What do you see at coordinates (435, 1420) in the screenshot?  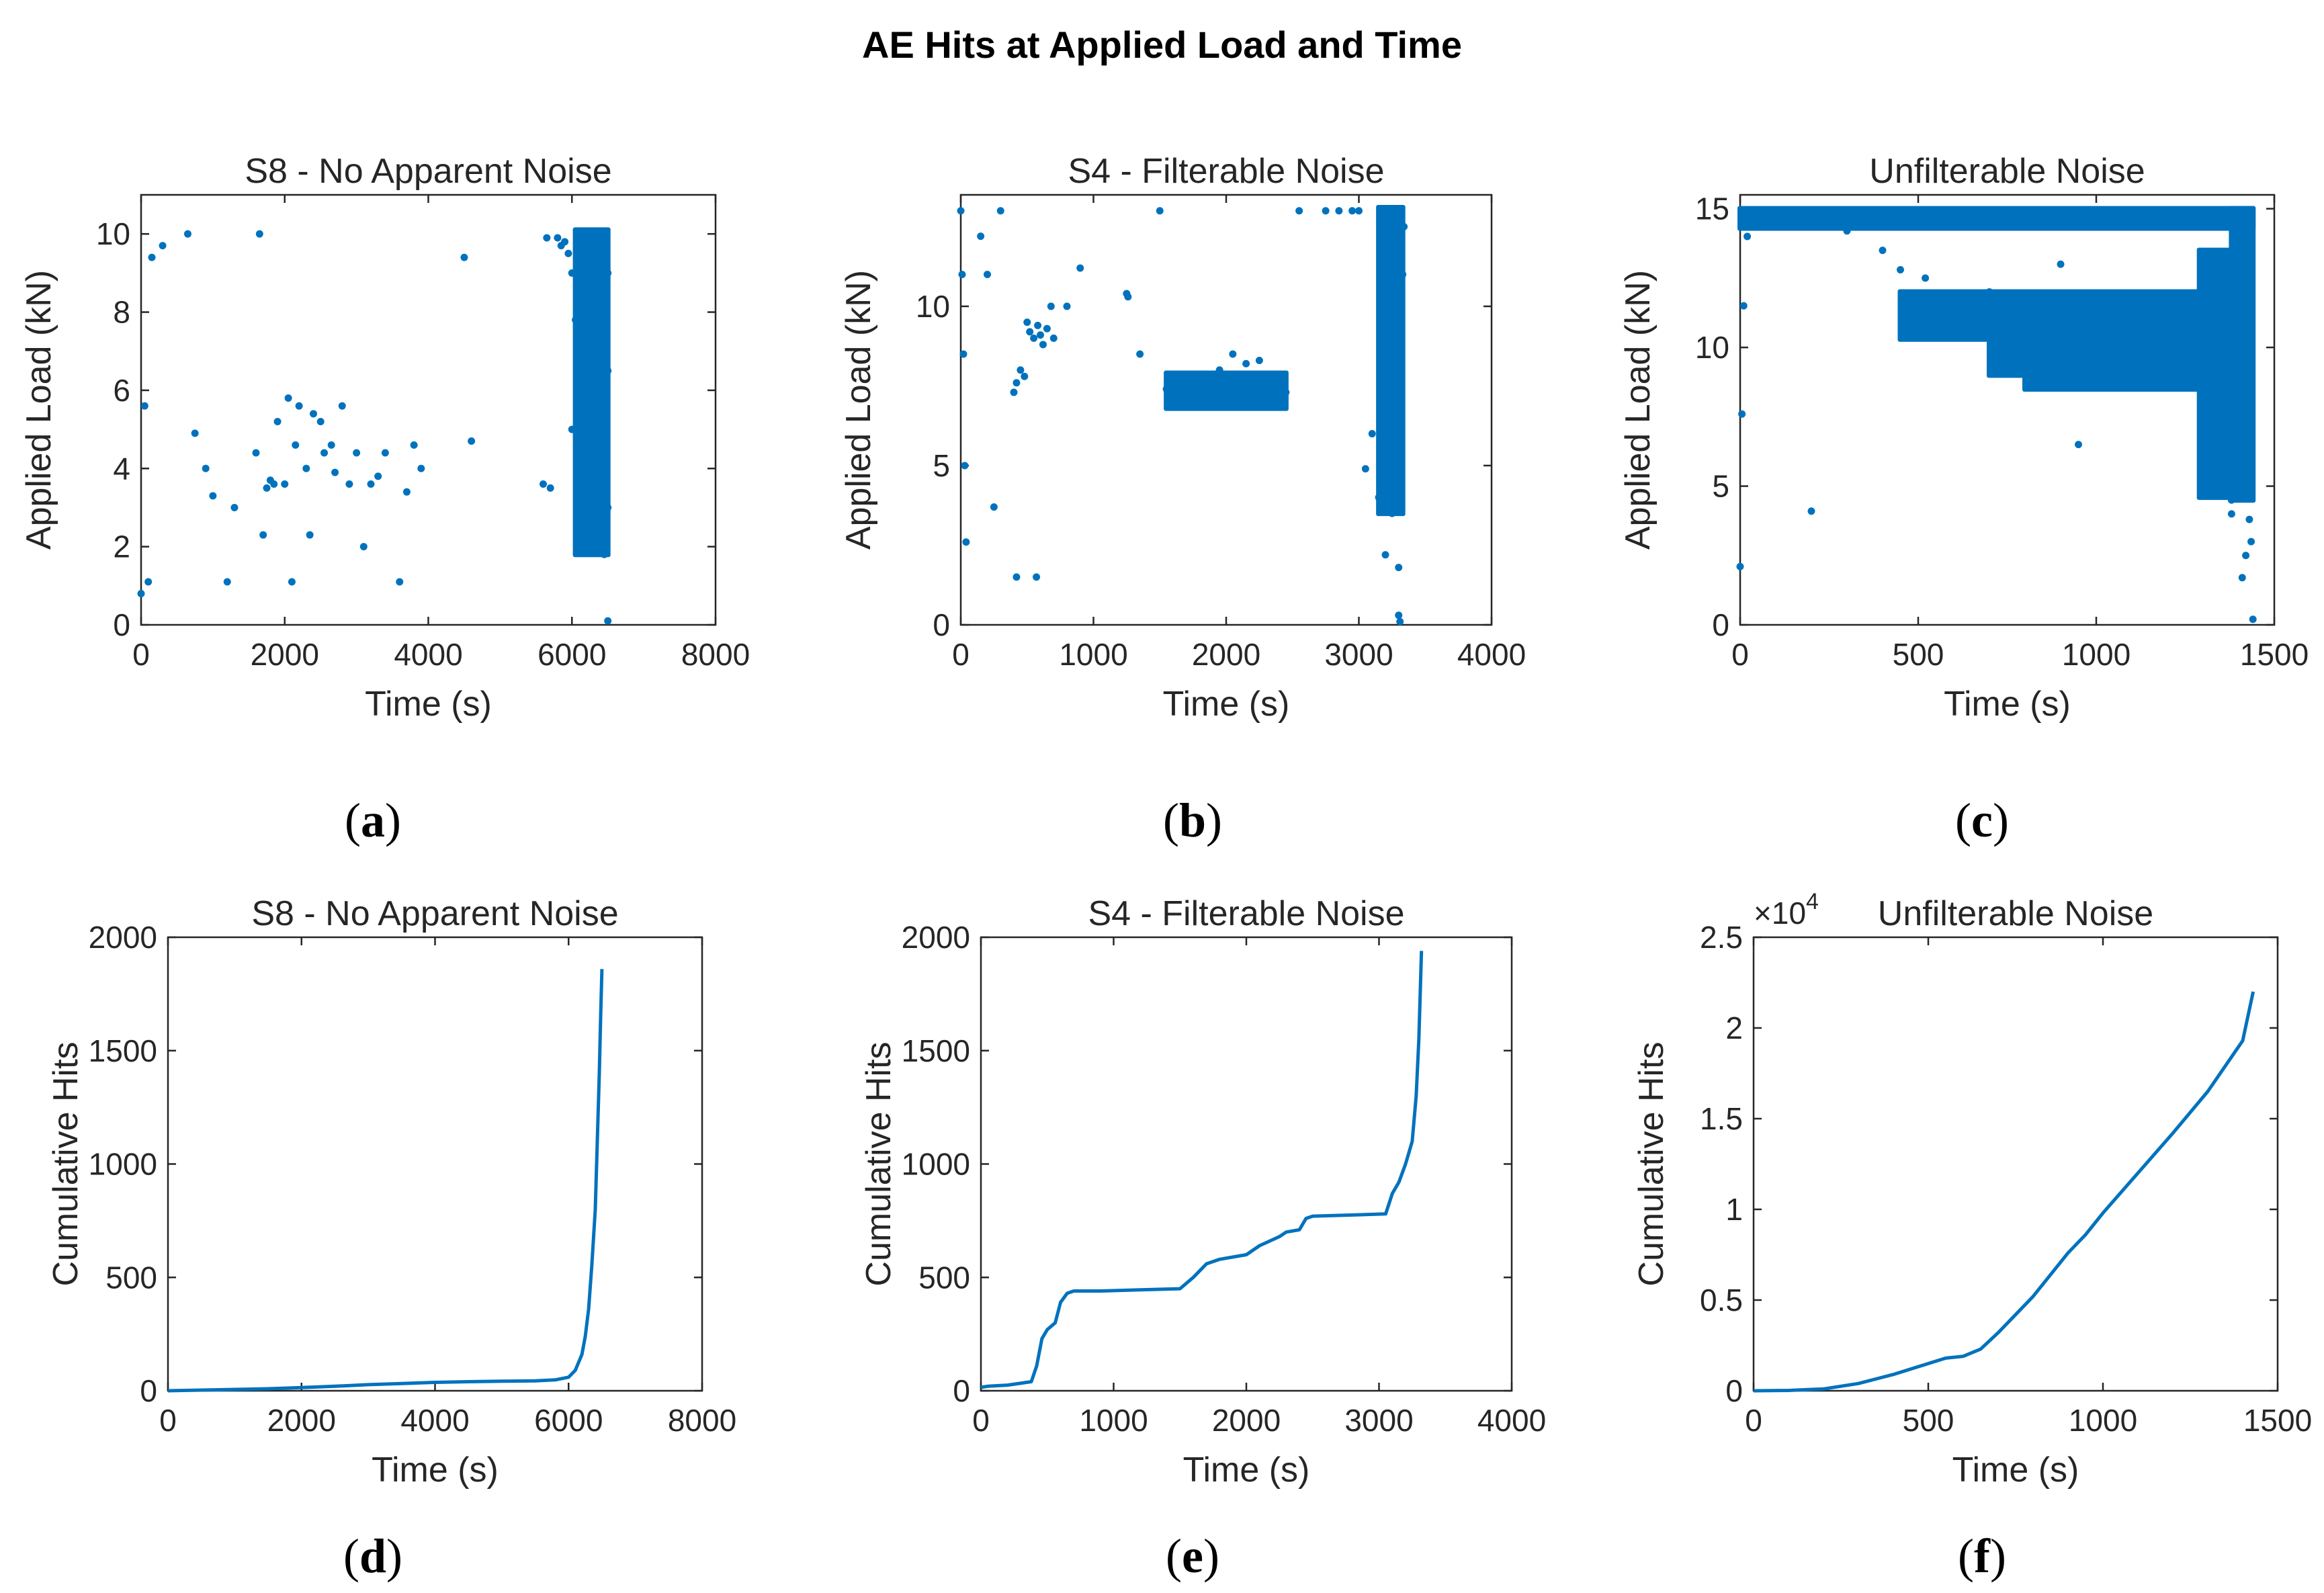 I see `x-tick-label-d-2: 4000` at bounding box center [435, 1420].